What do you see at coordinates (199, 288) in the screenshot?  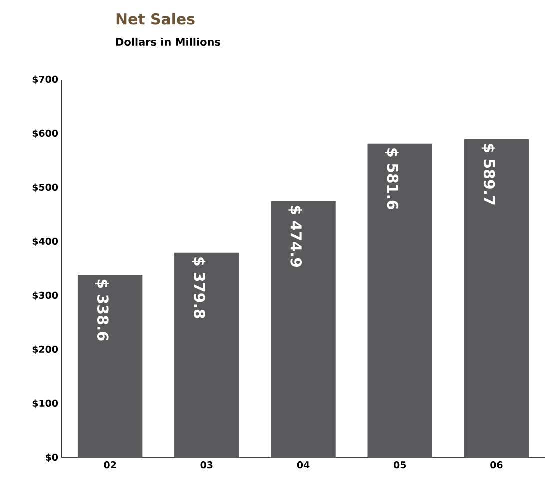 I see `data-label: $ 379.8` at bounding box center [199, 288].